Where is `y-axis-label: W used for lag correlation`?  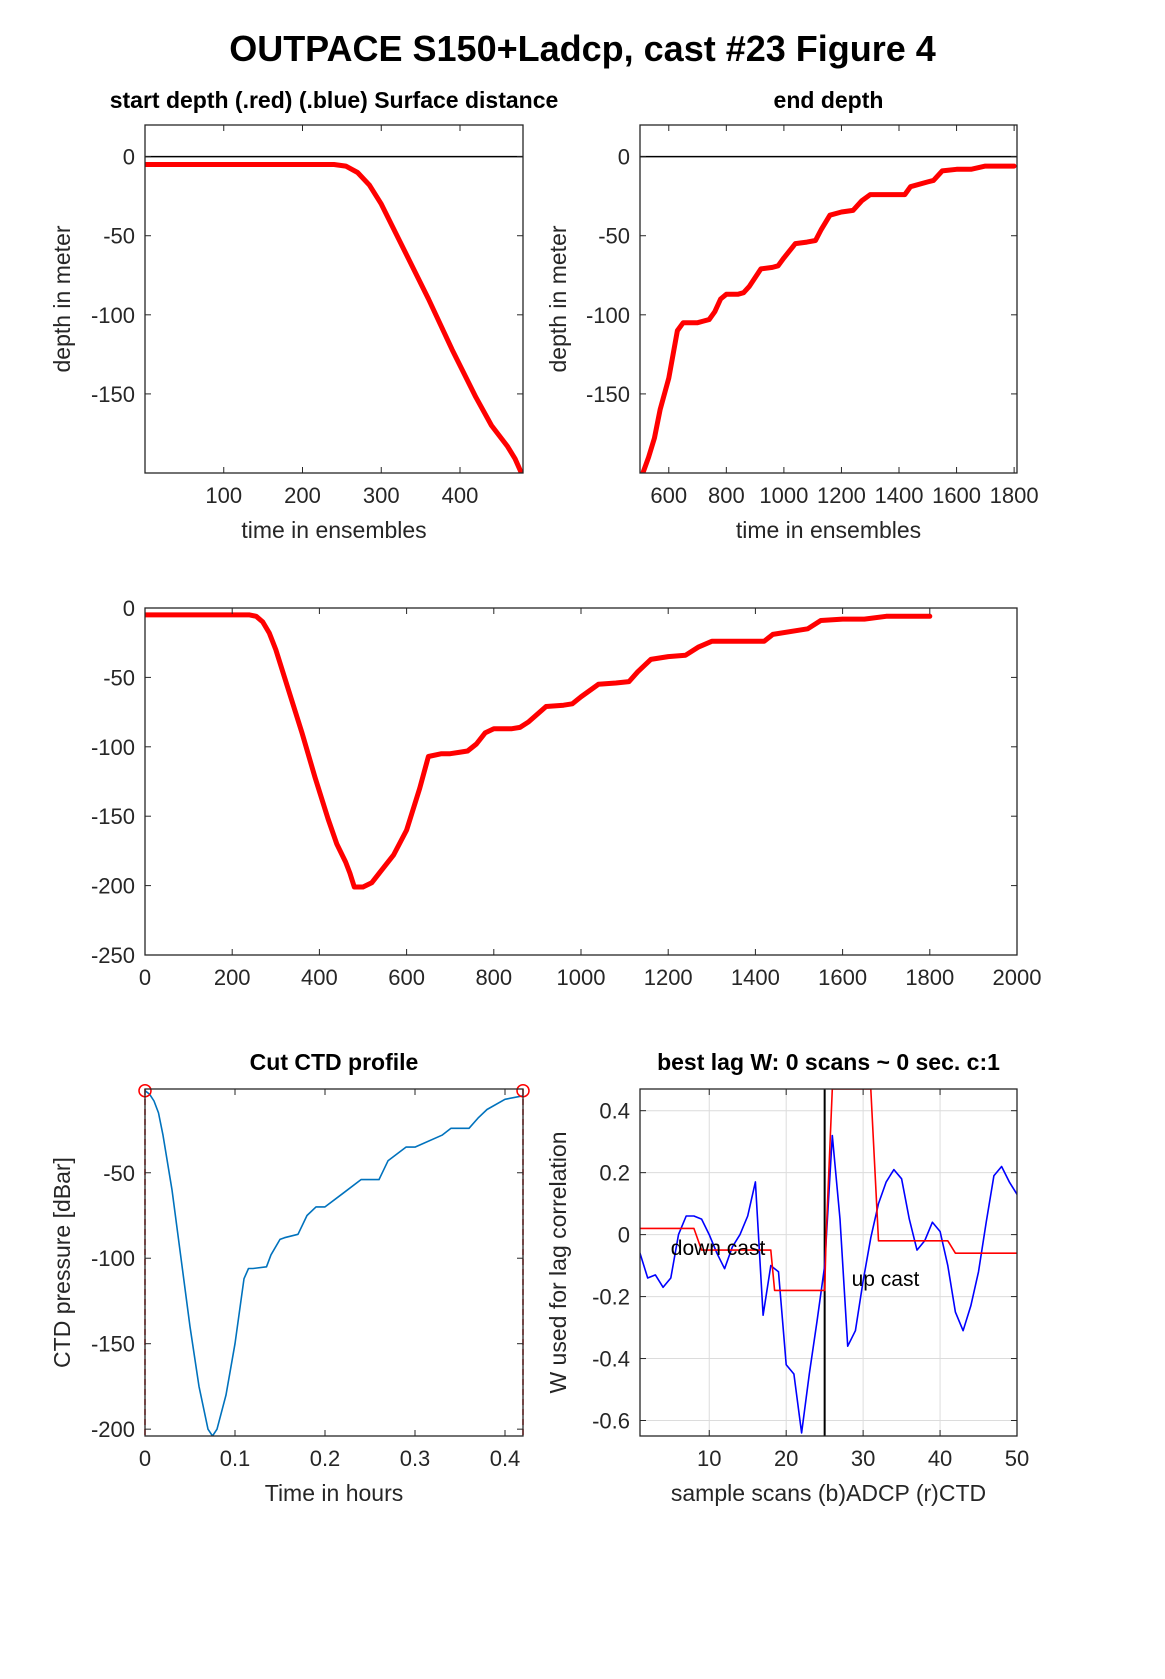
y-axis-label: W used for lag correlation is located at coordinates (558, 1262).